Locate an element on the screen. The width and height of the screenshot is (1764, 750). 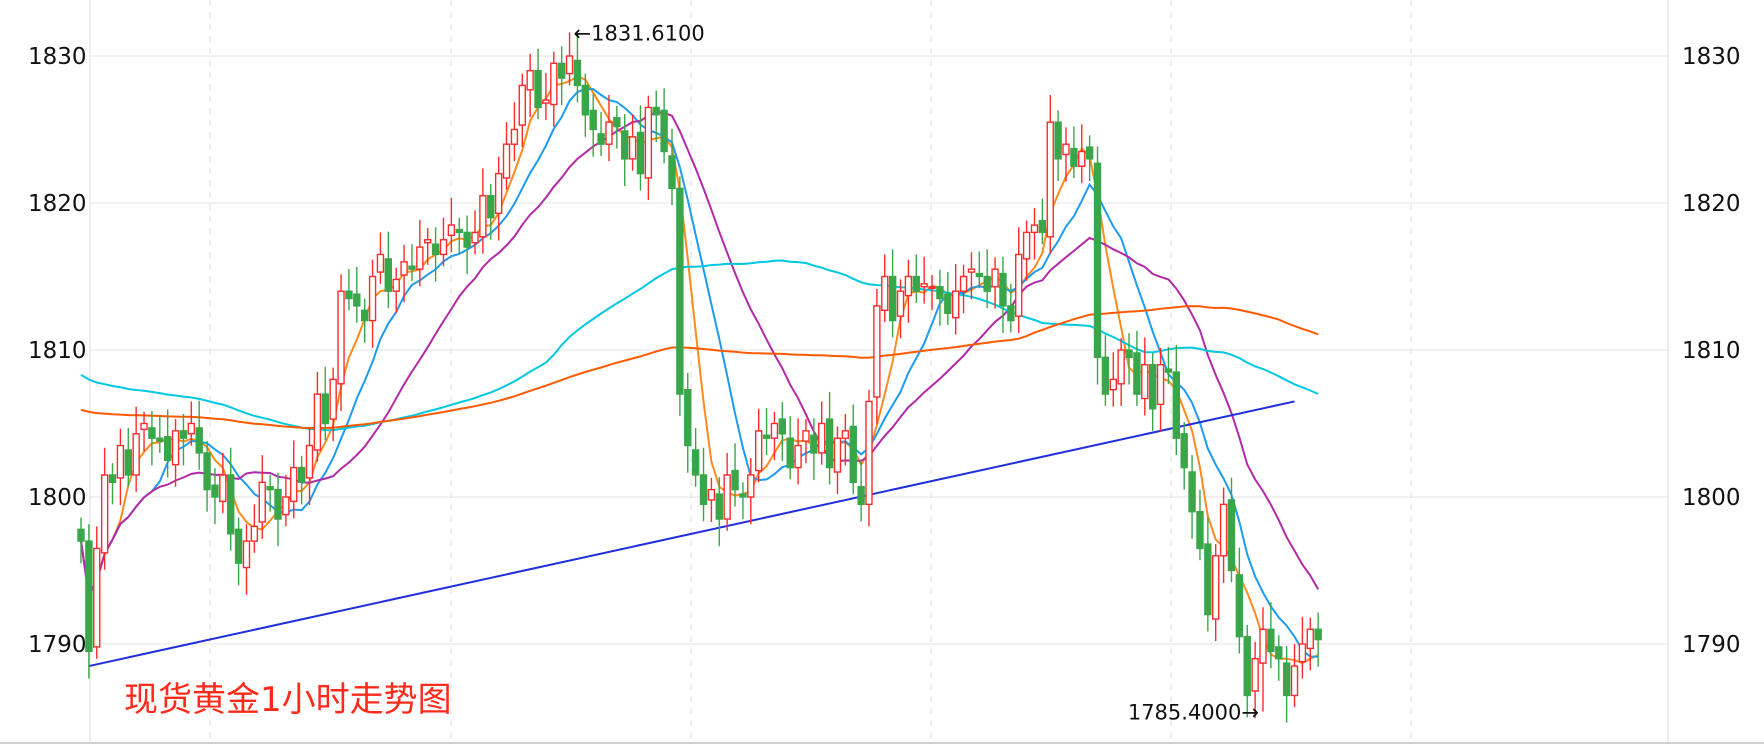
y-tick-label-left: 1830 is located at coordinates (57, 57).